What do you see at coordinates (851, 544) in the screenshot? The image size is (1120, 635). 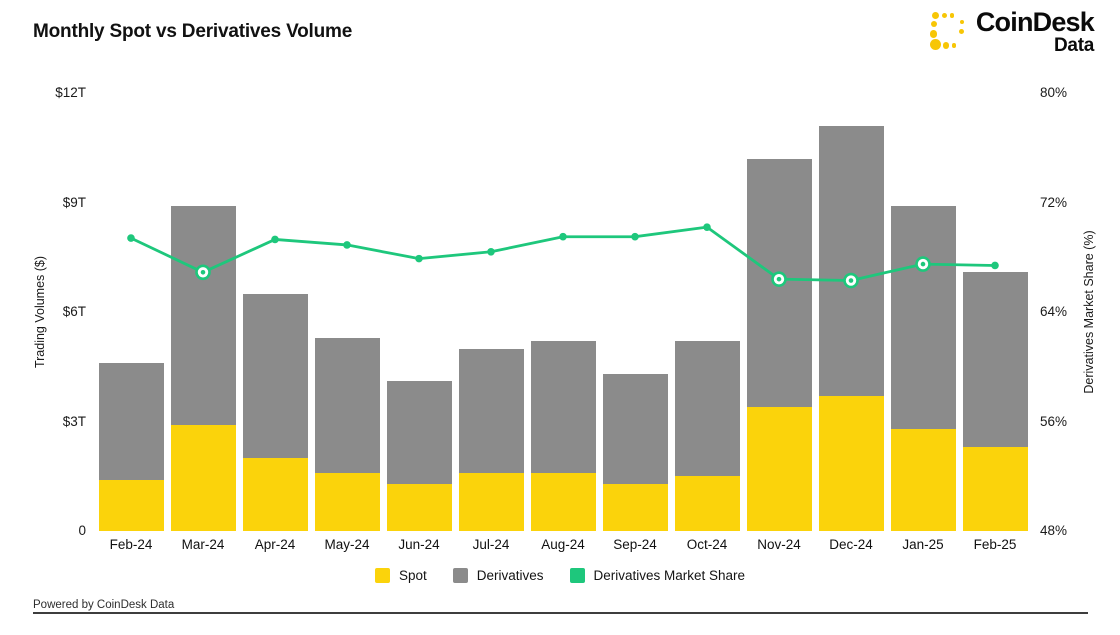 I see `x-axis-label: Dec-24` at bounding box center [851, 544].